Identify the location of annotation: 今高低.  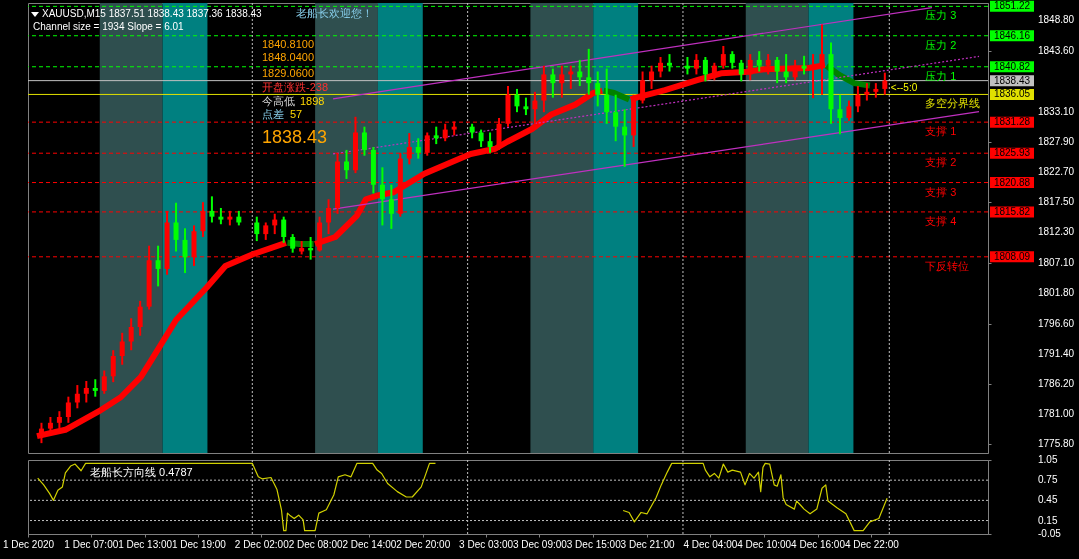
(278, 101).